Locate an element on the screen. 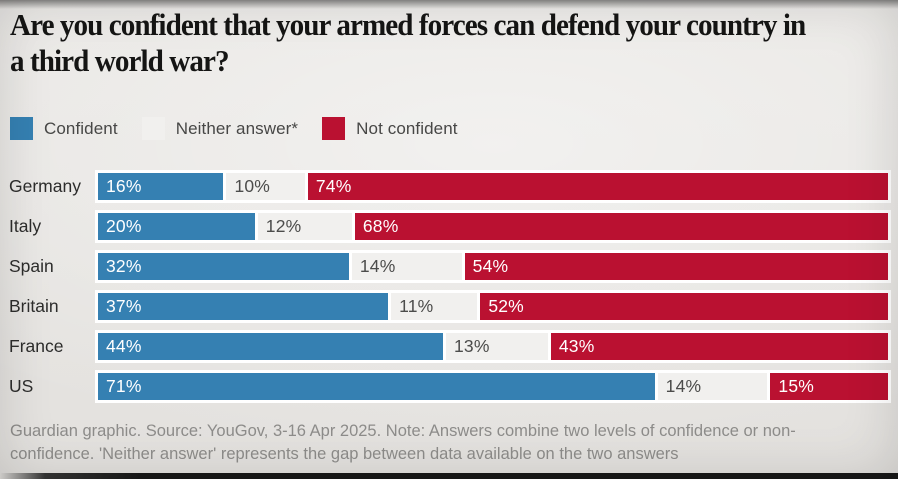  bottom-edge-bar is located at coordinates (449, 476).